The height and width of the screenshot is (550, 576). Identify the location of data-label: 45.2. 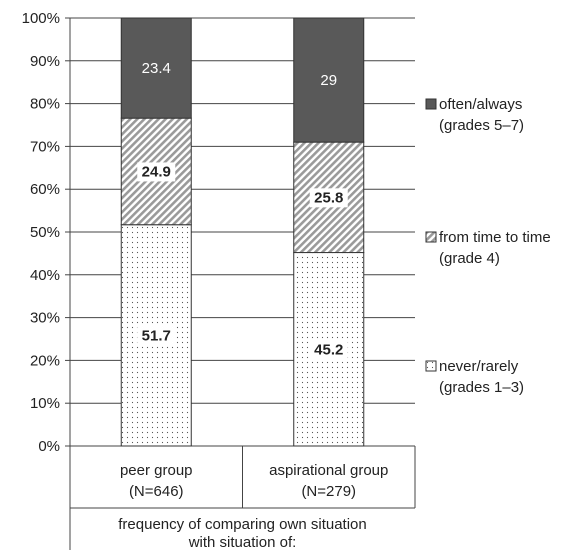
(328, 349).